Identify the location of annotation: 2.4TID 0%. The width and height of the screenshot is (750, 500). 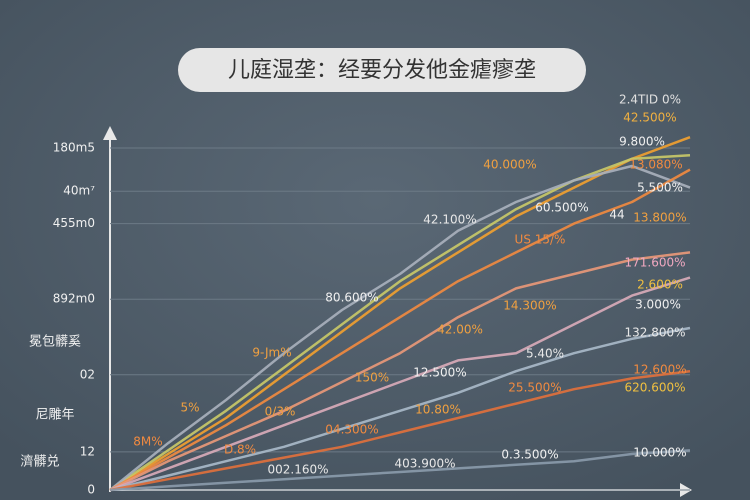
(650, 100).